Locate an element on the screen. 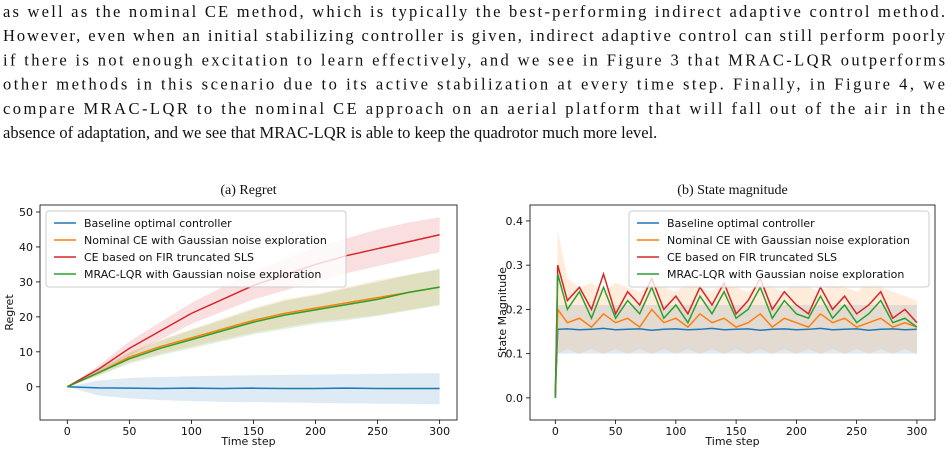  y-tick-label: 0.0 is located at coordinates (515, 398).